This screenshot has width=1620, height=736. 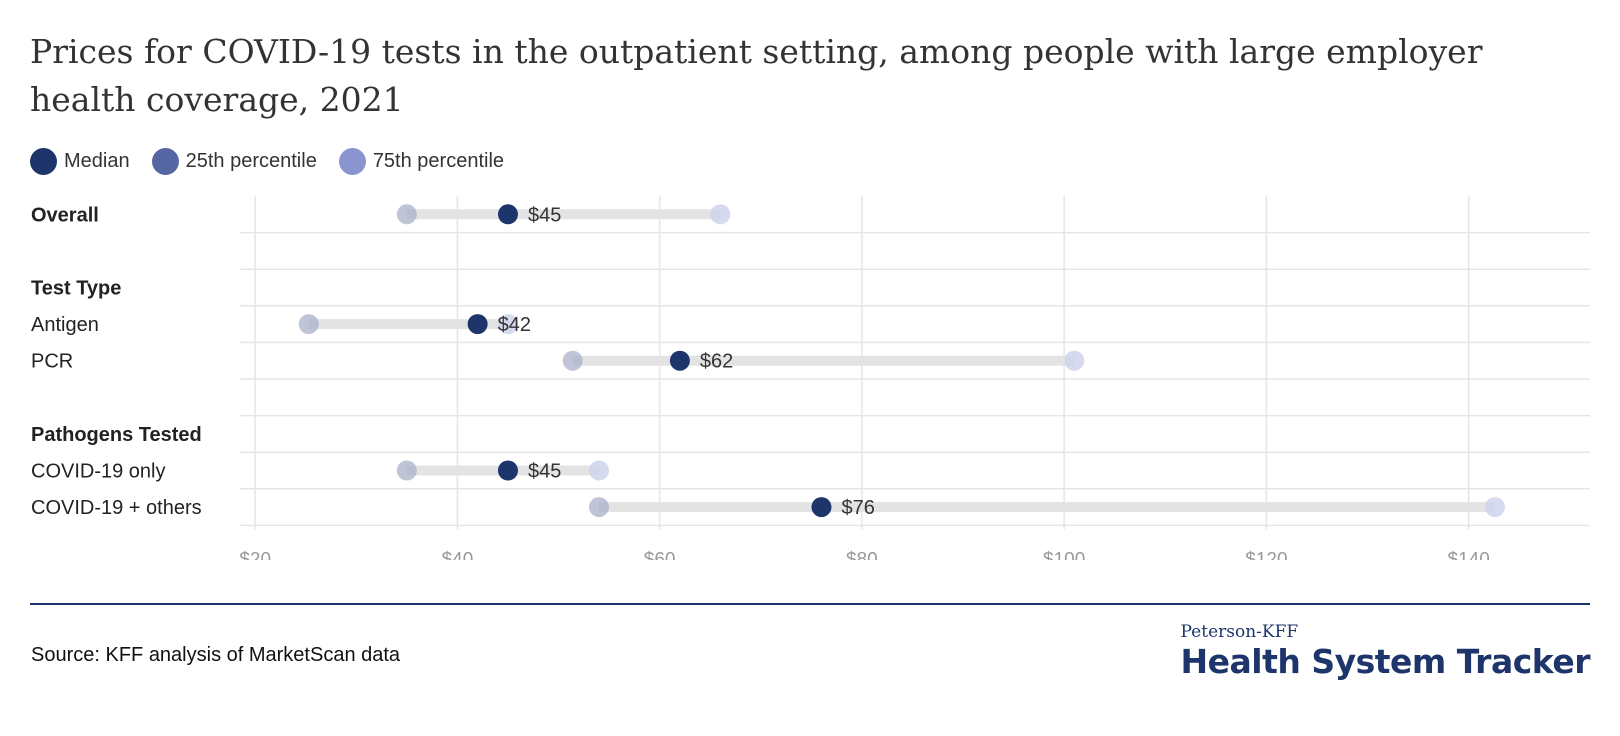 I want to click on source-note: Source: KFF analysis of MarketScan data, so click(x=216, y=655).